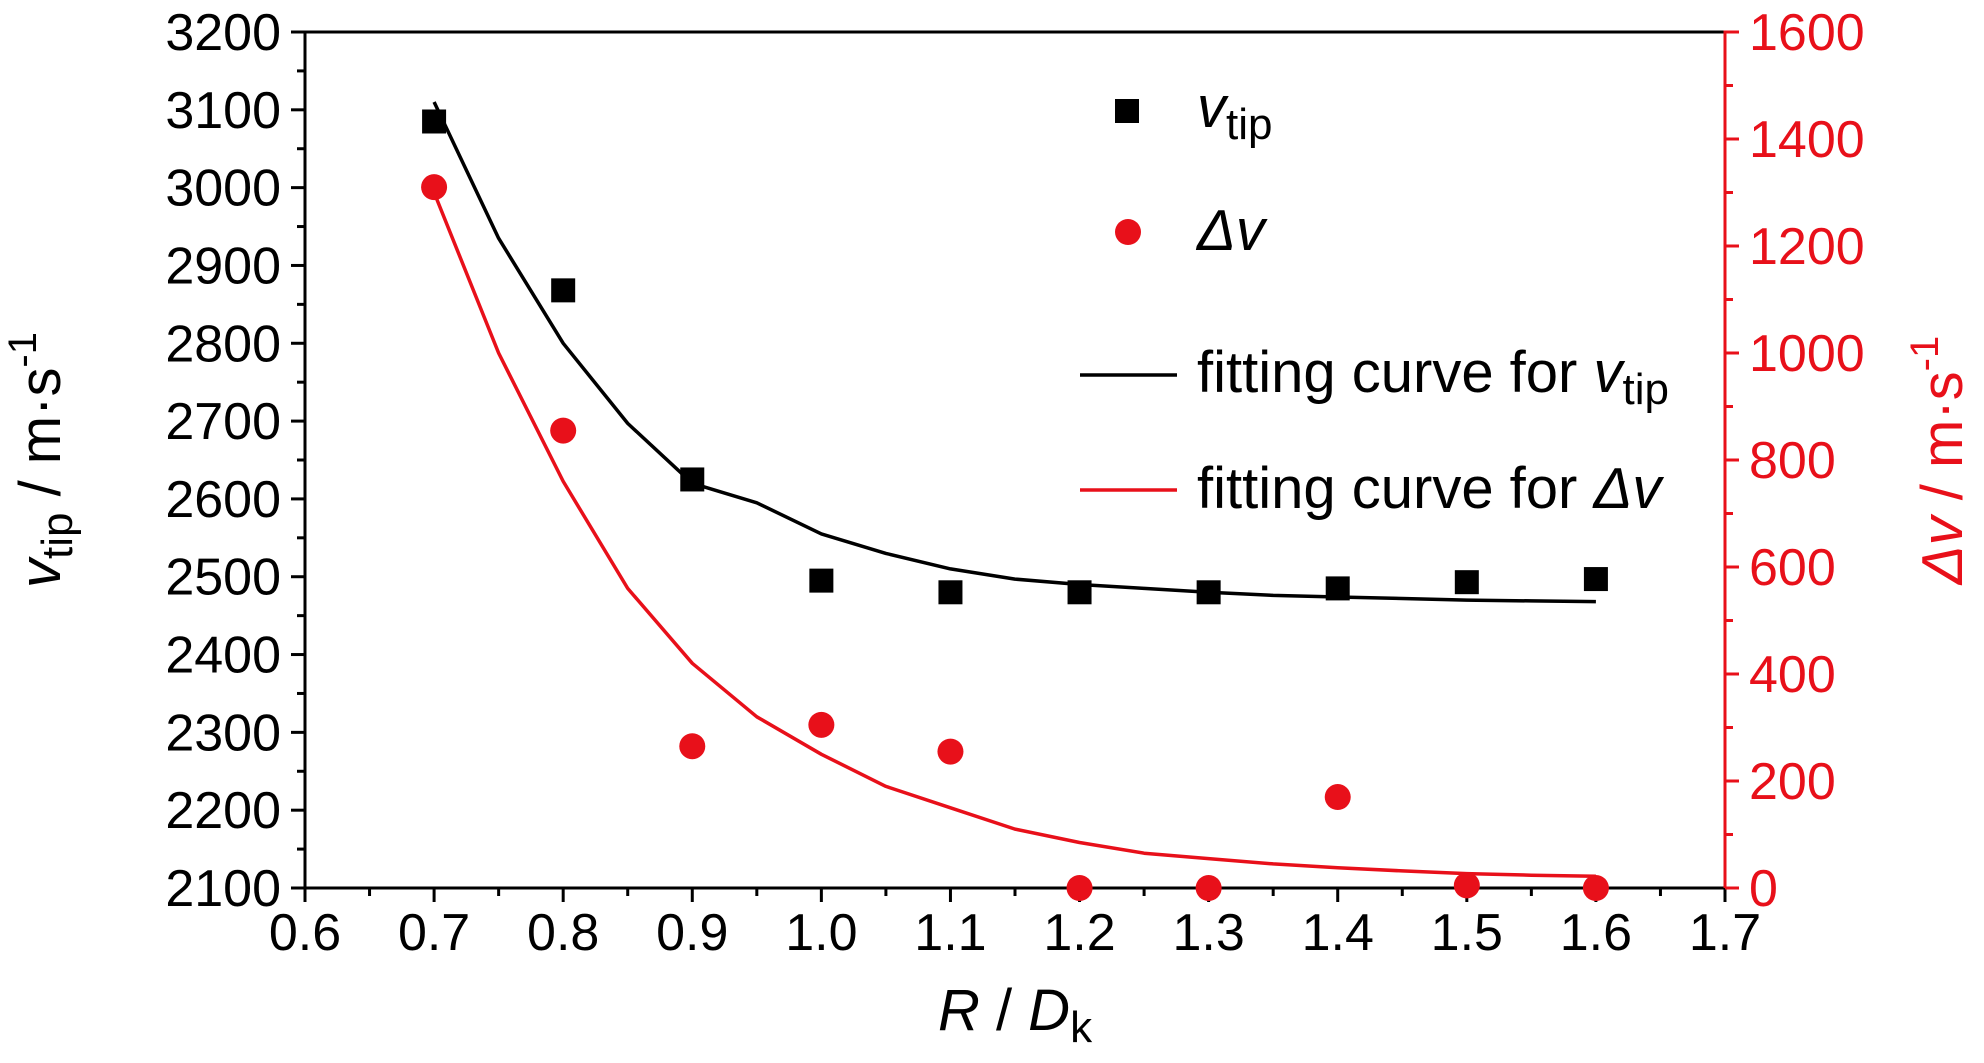 Image resolution: width=1984 pixels, height=1063 pixels. Describe the element at coordinates (23, 350) in the screenshot. I see `y-left-title-sup: -1` at that location.